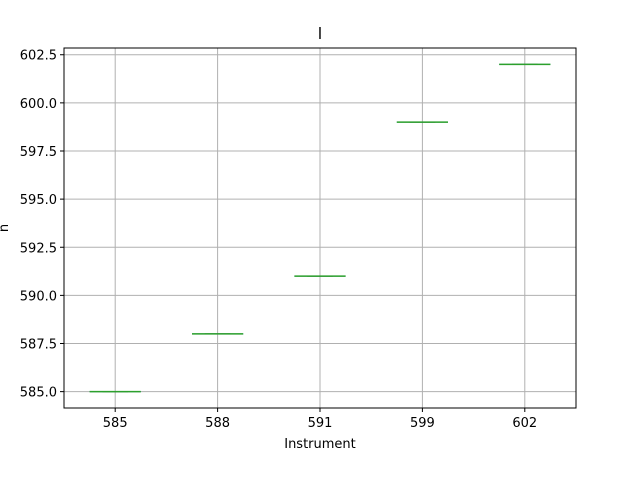  What do you see at coordinates (115, 423) in the screenshot?
I see `x-tick-label: 585` at bounding box center [115, 423].